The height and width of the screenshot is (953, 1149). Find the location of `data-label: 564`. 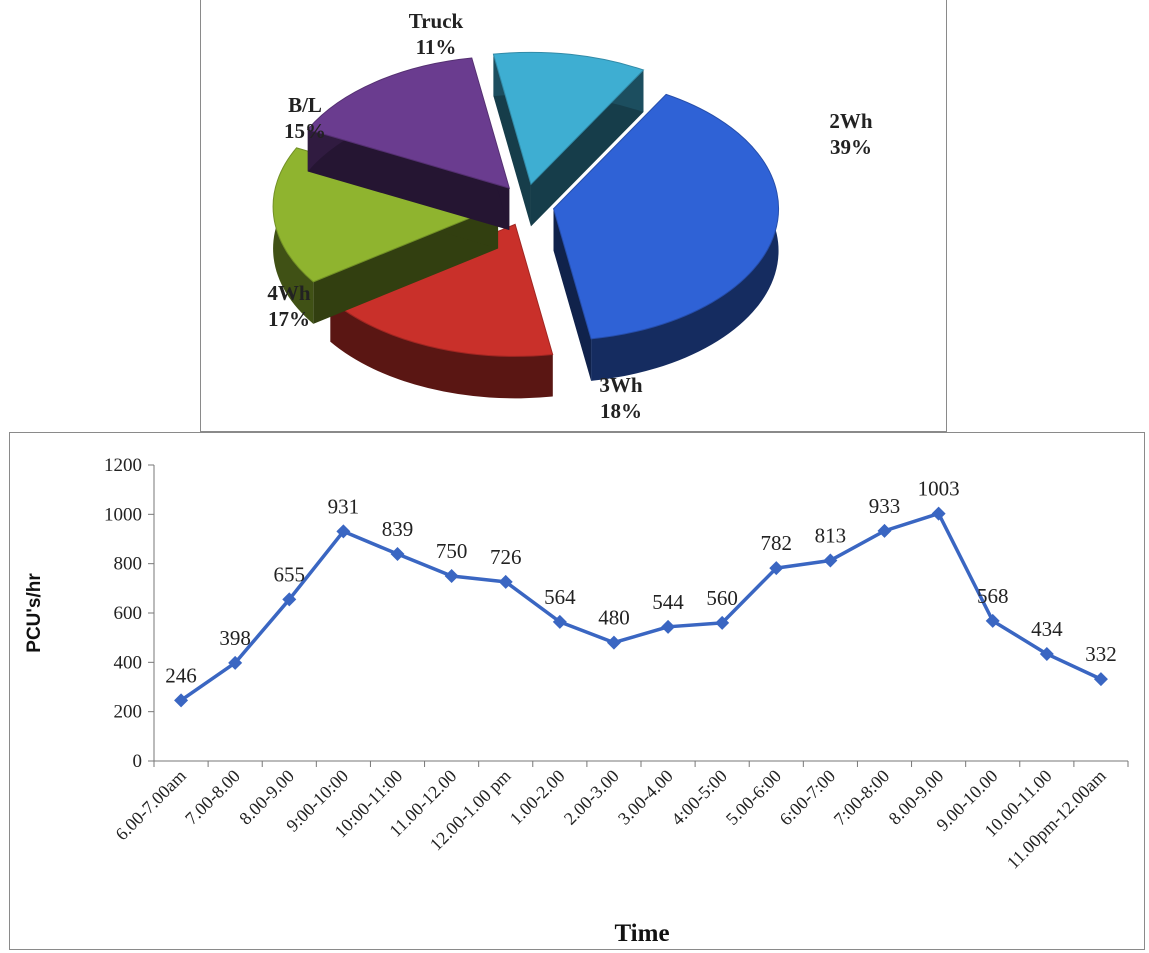

data-label: 564 is located at coordinates (560, 597).